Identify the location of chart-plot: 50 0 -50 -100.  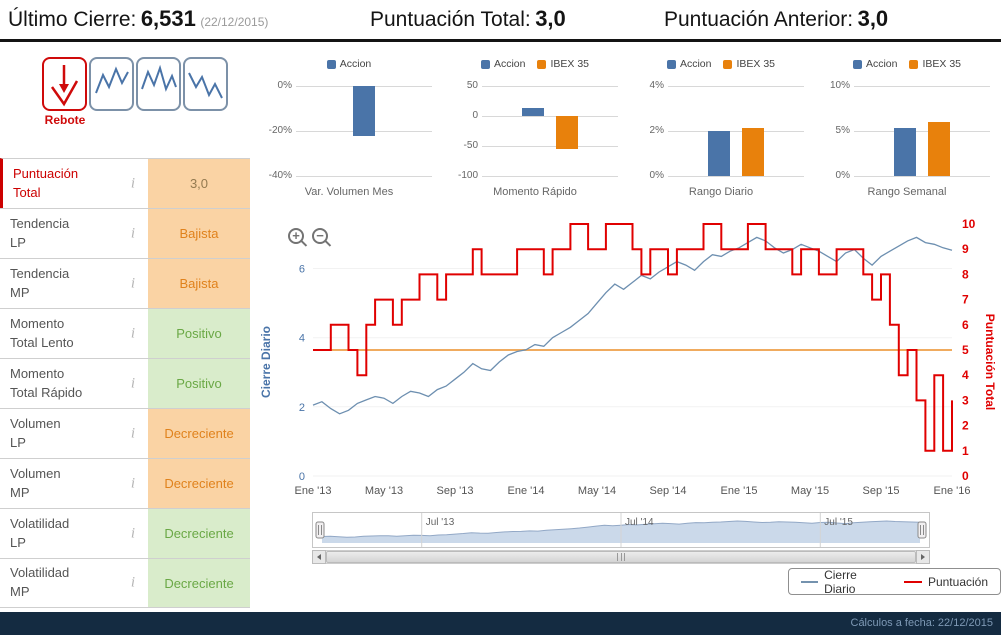
(538, 130).